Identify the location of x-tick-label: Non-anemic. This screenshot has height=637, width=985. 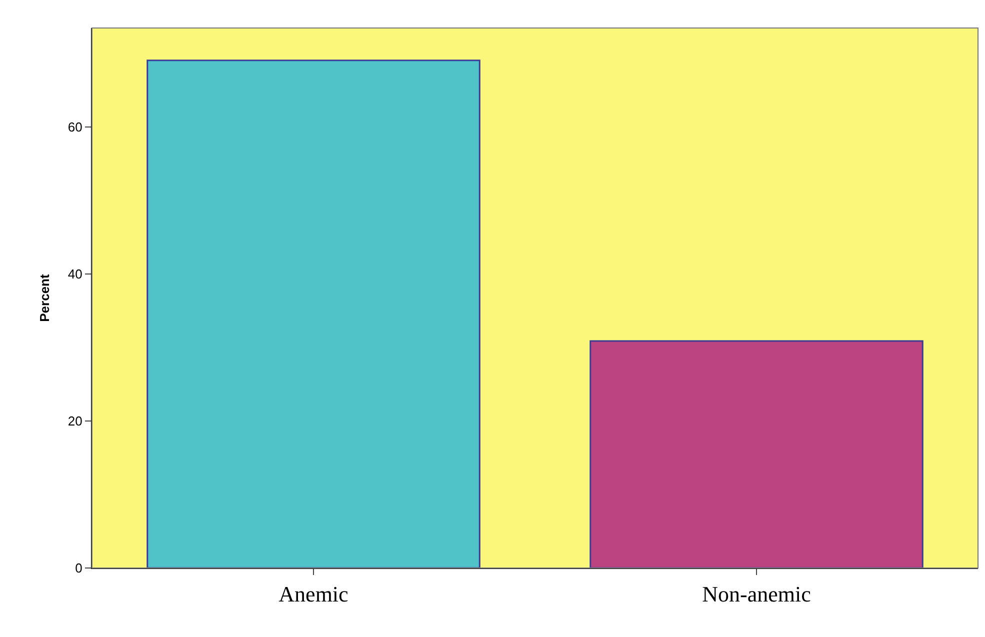
(757, 593).